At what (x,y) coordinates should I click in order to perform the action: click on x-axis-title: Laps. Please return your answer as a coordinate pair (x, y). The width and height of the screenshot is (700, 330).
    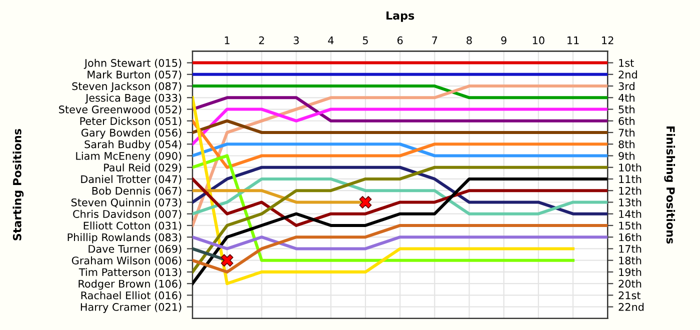
    Looking at the image, I should click on (400, 16).